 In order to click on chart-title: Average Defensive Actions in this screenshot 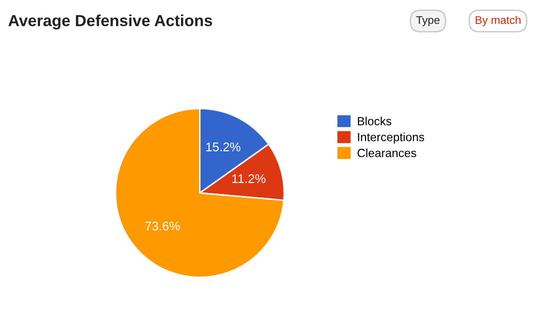, I will do `click(110, 22)`.